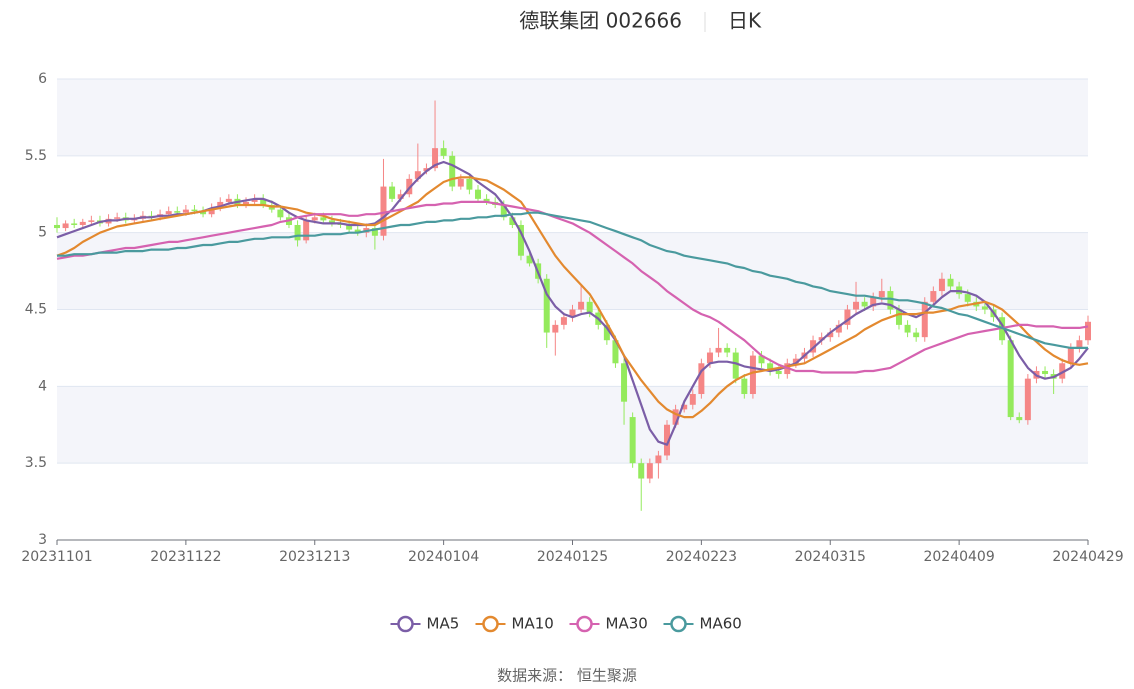 The width and height of the screenshot is (1134, 689). What do you see at coordinates (36, 156) in the screenshot?
I see `y-tick-label: 5.5` at bounding box center [36, 156].